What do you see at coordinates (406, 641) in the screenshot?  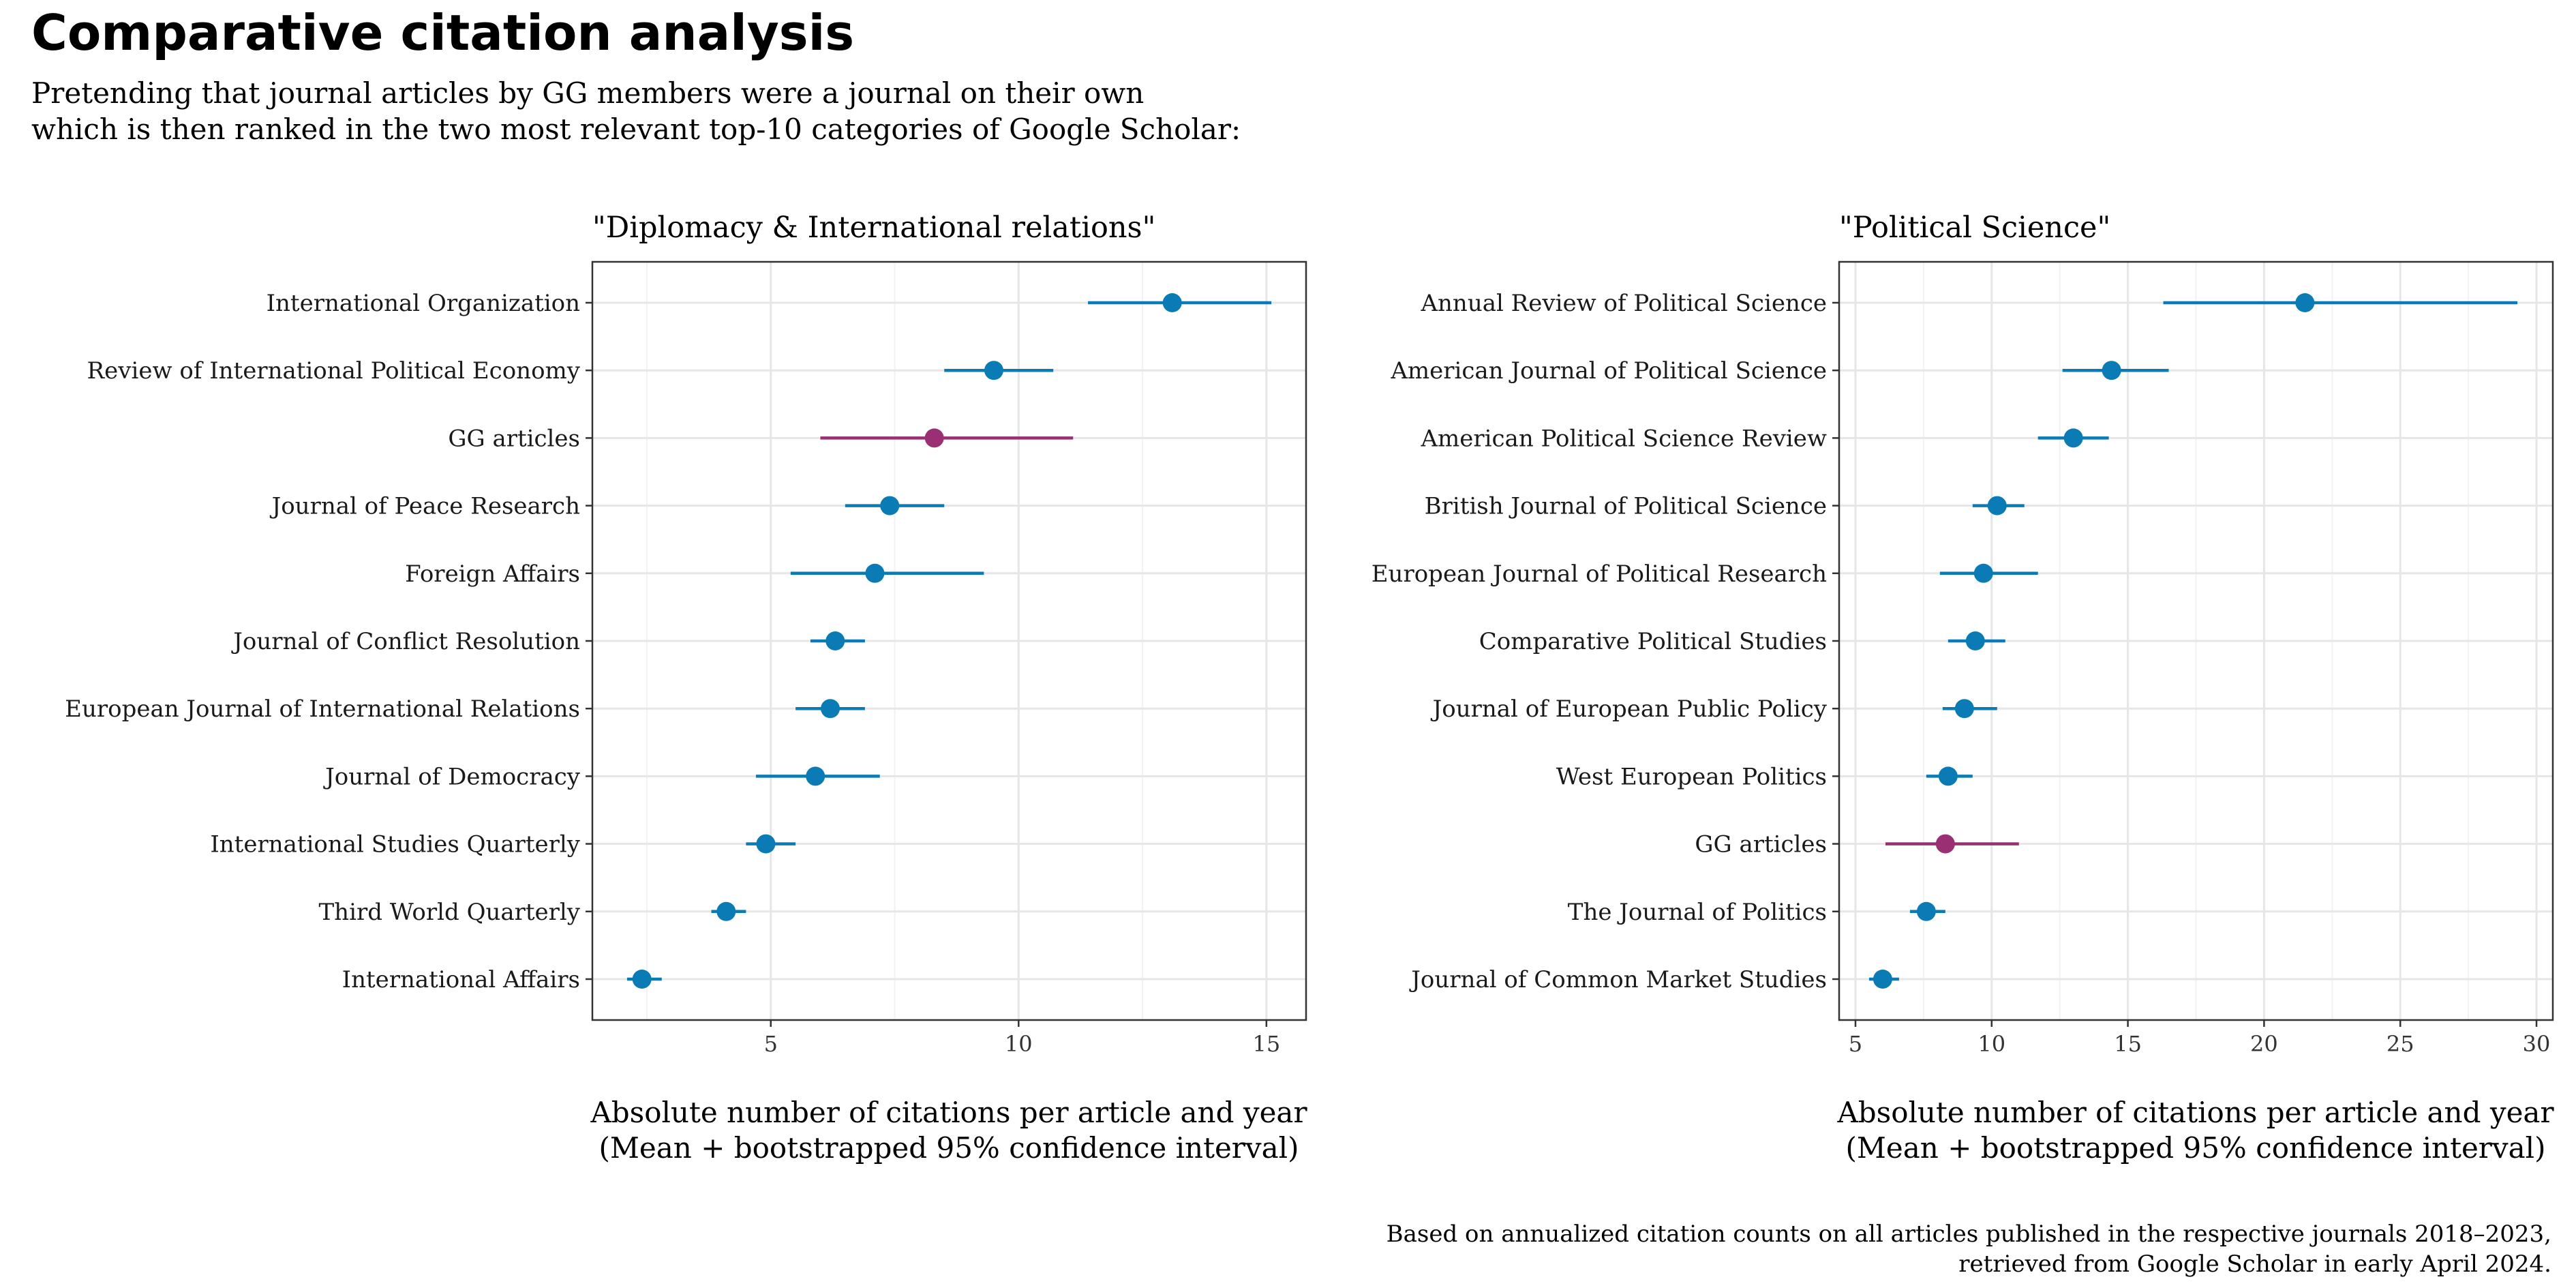 I see `y-tick-label: Journal of Conflict Resolution` at bounding box center [406, 641].